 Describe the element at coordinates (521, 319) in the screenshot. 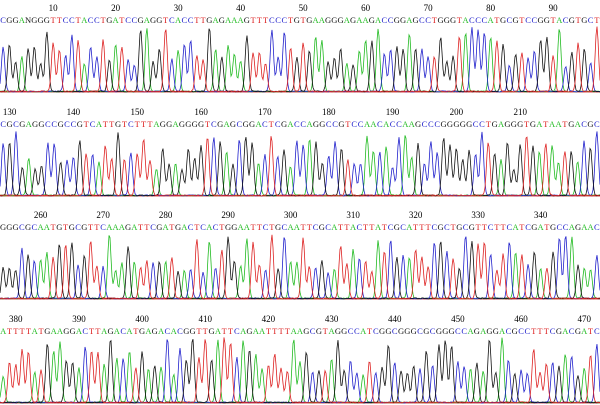

I see `position-tick: 460` at that location.